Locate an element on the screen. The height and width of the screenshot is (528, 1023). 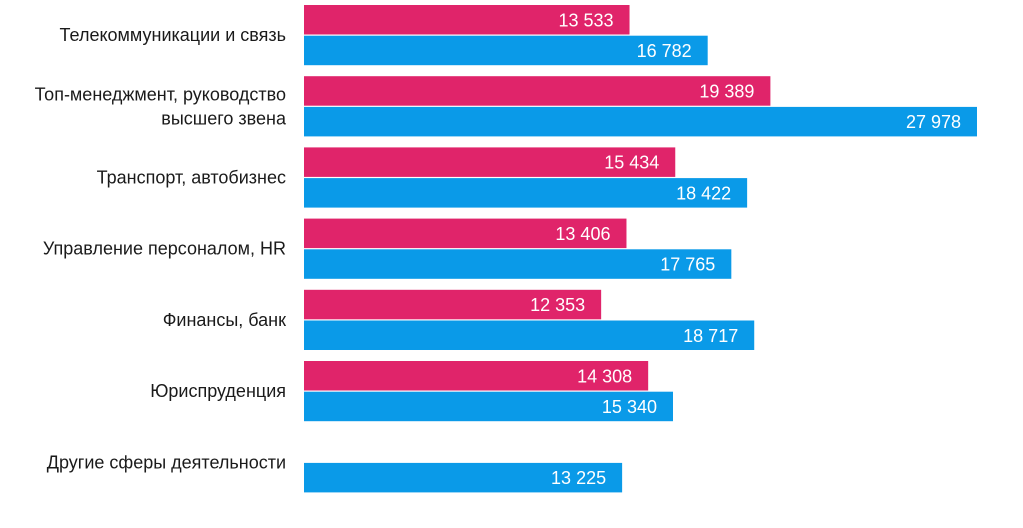
data-label: 19 389 is located at coordinates (726, 91).